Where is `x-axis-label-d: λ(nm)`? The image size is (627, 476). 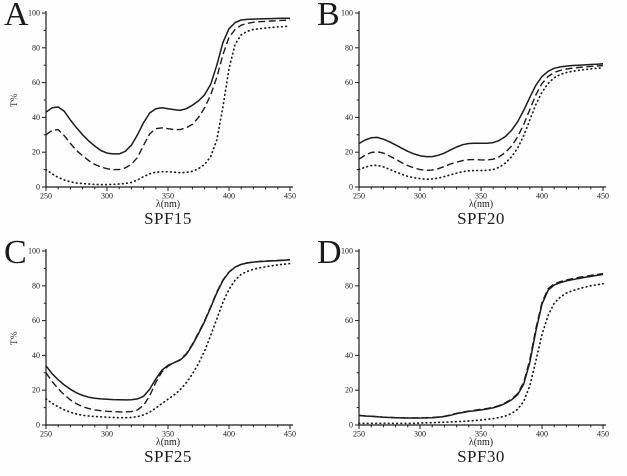
x-axis-label-d: λ(nm) is located at coordinates (481, 442).